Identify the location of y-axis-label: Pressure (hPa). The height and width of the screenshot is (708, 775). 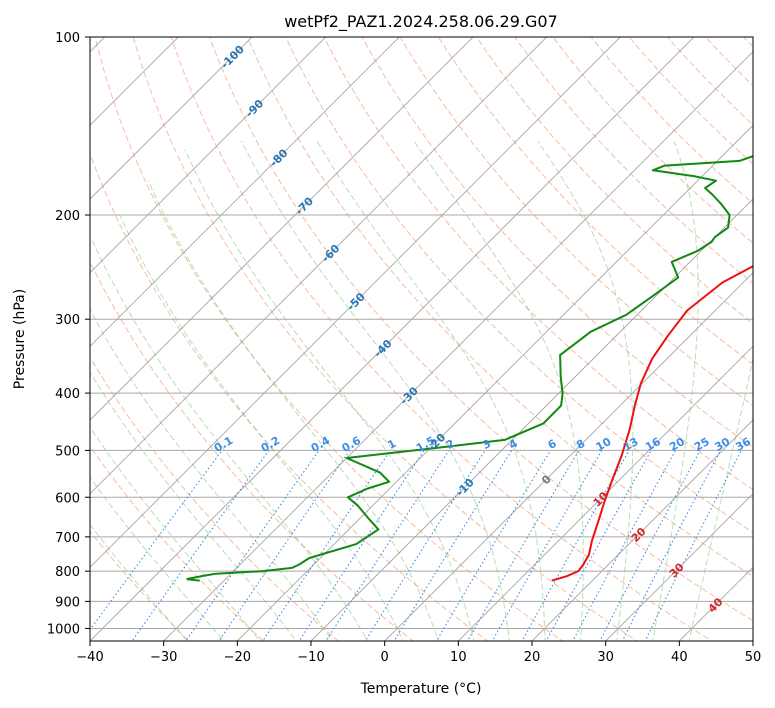
(20, 339).